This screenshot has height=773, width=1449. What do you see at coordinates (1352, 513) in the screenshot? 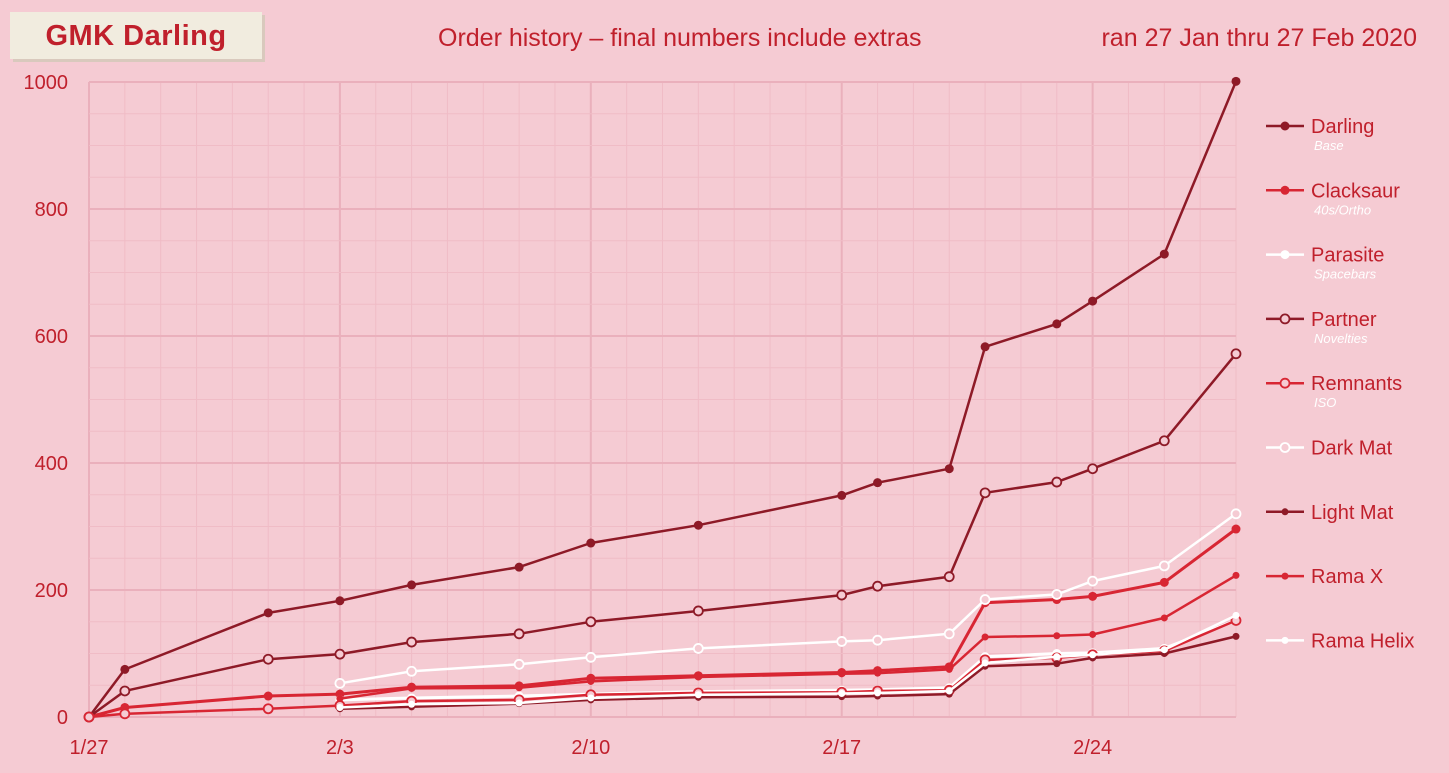
I see `legend-label: Light Mat` at bounding box center [1352, 513].